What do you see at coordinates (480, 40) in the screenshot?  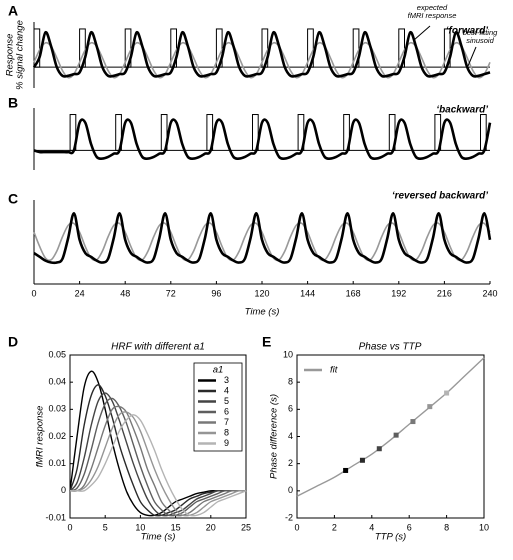 I see `annotation: sinusoid` at bounding box center [480, 40].